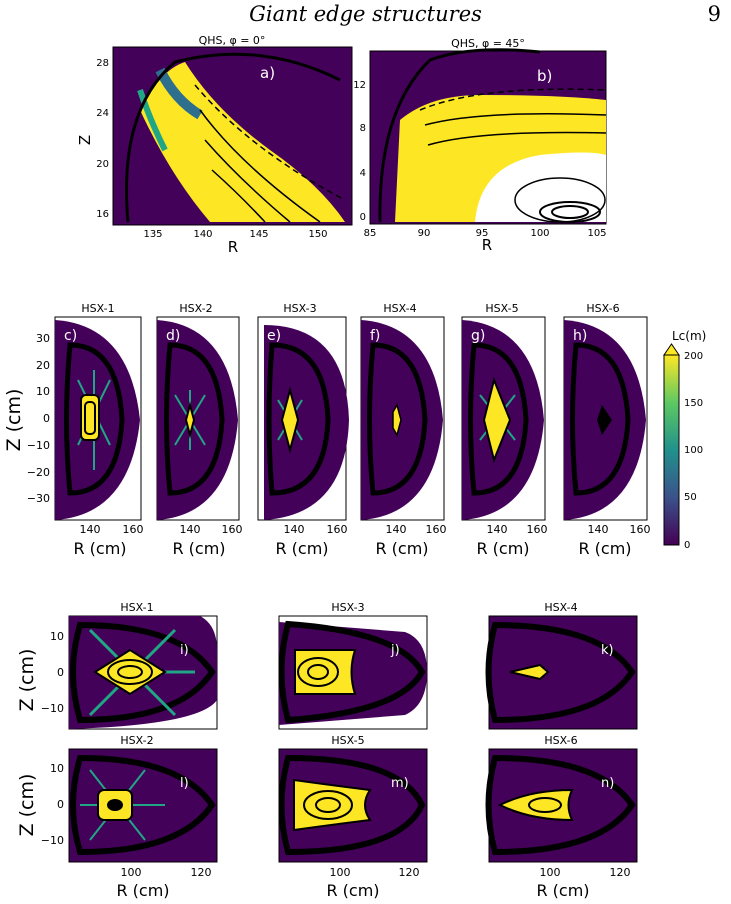  Describe the element at coordinates (375, 336) in the screenshot. I see `panel-f-label: f)` at that location.